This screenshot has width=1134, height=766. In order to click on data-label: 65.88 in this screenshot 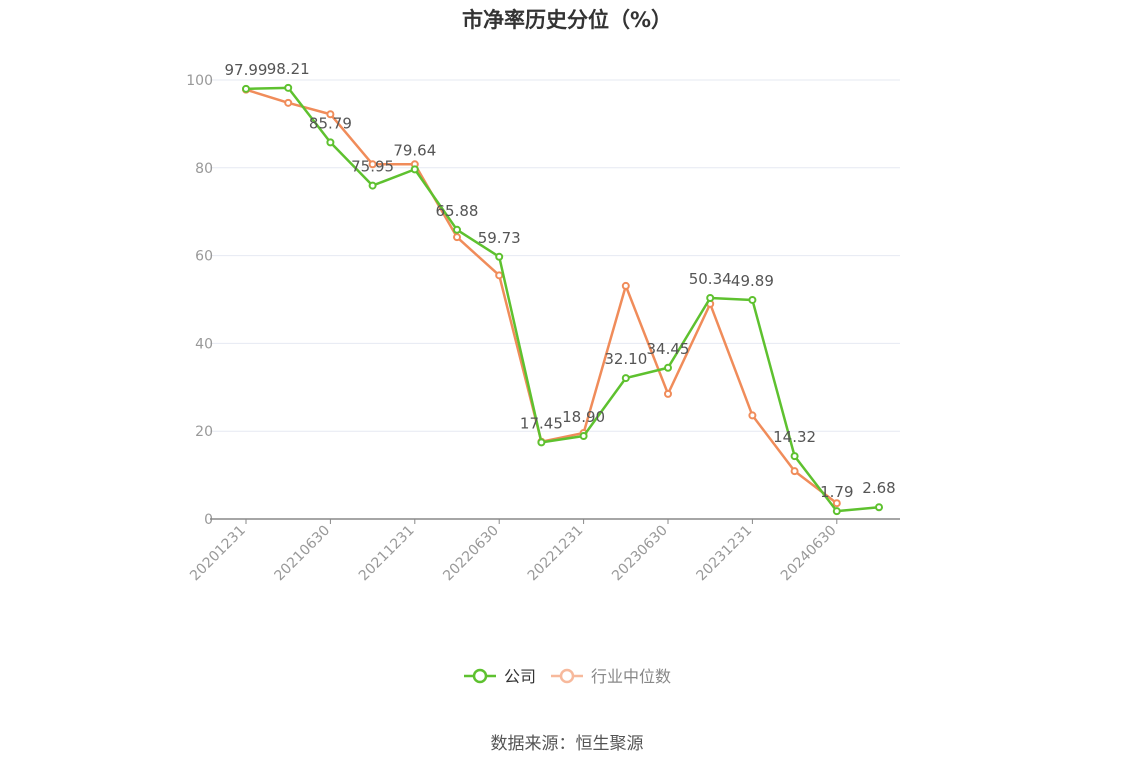, I will do `click(457, 211)`.